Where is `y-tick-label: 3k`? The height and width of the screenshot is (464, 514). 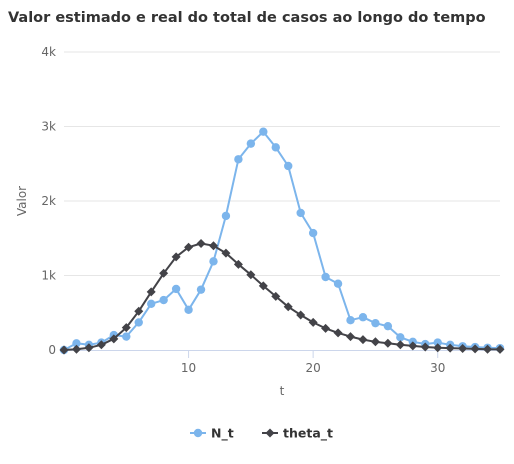
y-tick-label: 3k is located at coordinates (48, 127).